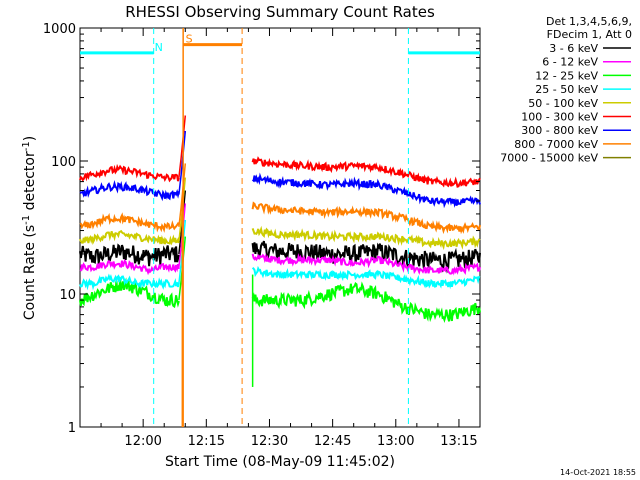 This screenshot has height=480, width=640. I want to click on x-tick-label: 13:15, so click(458, 441).